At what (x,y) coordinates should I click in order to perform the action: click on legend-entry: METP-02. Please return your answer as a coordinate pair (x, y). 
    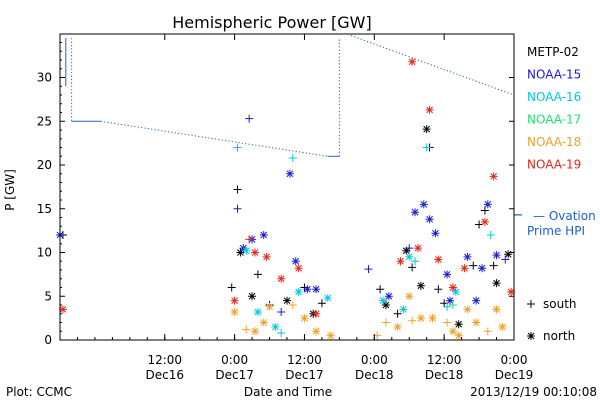
    Looking at the image, I should click on (553, 52).